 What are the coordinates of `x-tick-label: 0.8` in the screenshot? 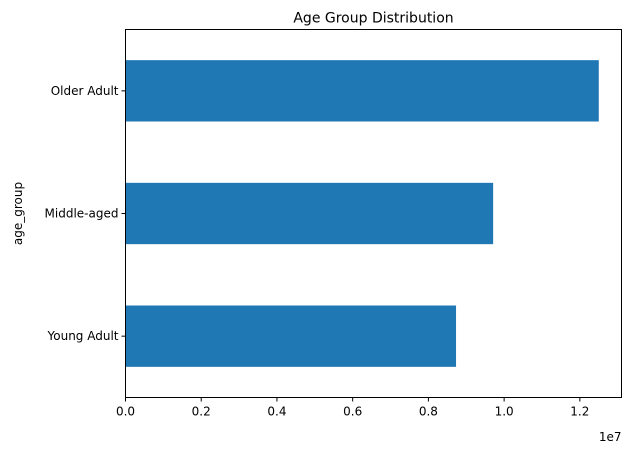 It's located at (428, 412).